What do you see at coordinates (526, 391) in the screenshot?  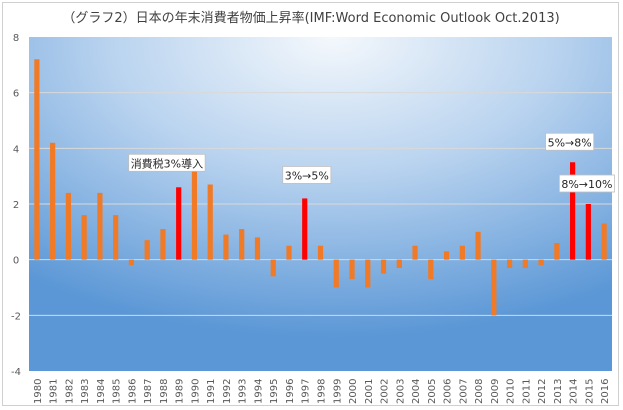 I see `x-tick-label: 2011` at bounding box center [526, 391].